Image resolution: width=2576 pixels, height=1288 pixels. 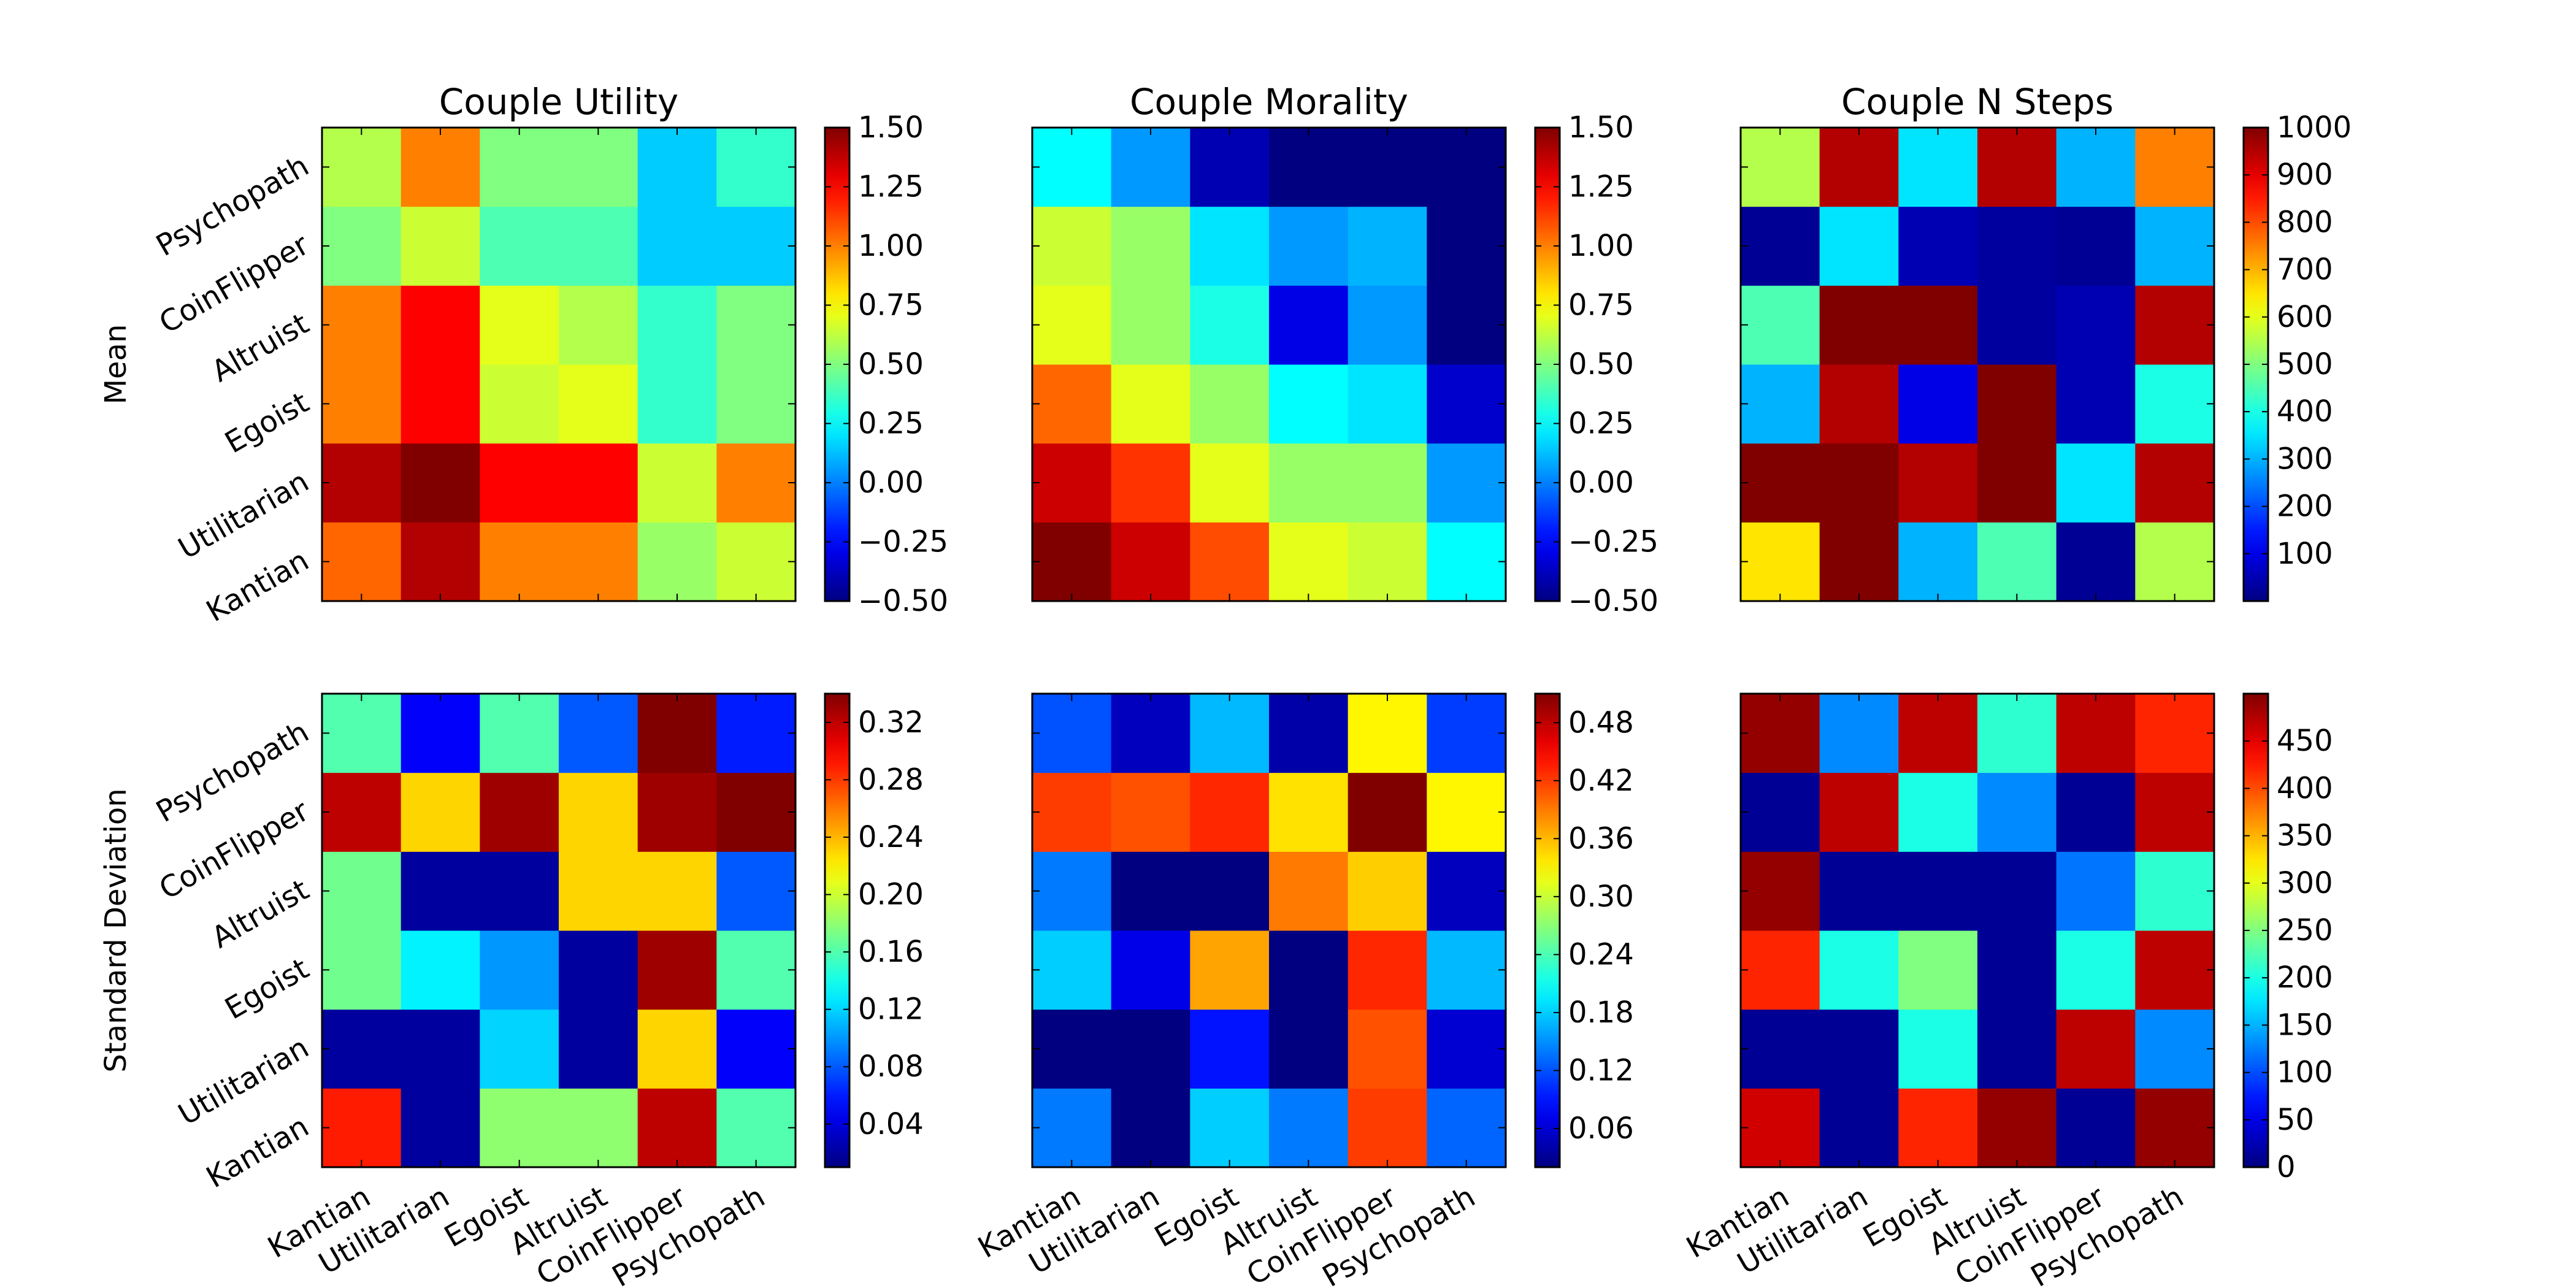 What do you see at coordinates (891, 1066) in the screenshot?
I see `colorbar-tick-label: 0.08` at bounding box center [891, 1066].